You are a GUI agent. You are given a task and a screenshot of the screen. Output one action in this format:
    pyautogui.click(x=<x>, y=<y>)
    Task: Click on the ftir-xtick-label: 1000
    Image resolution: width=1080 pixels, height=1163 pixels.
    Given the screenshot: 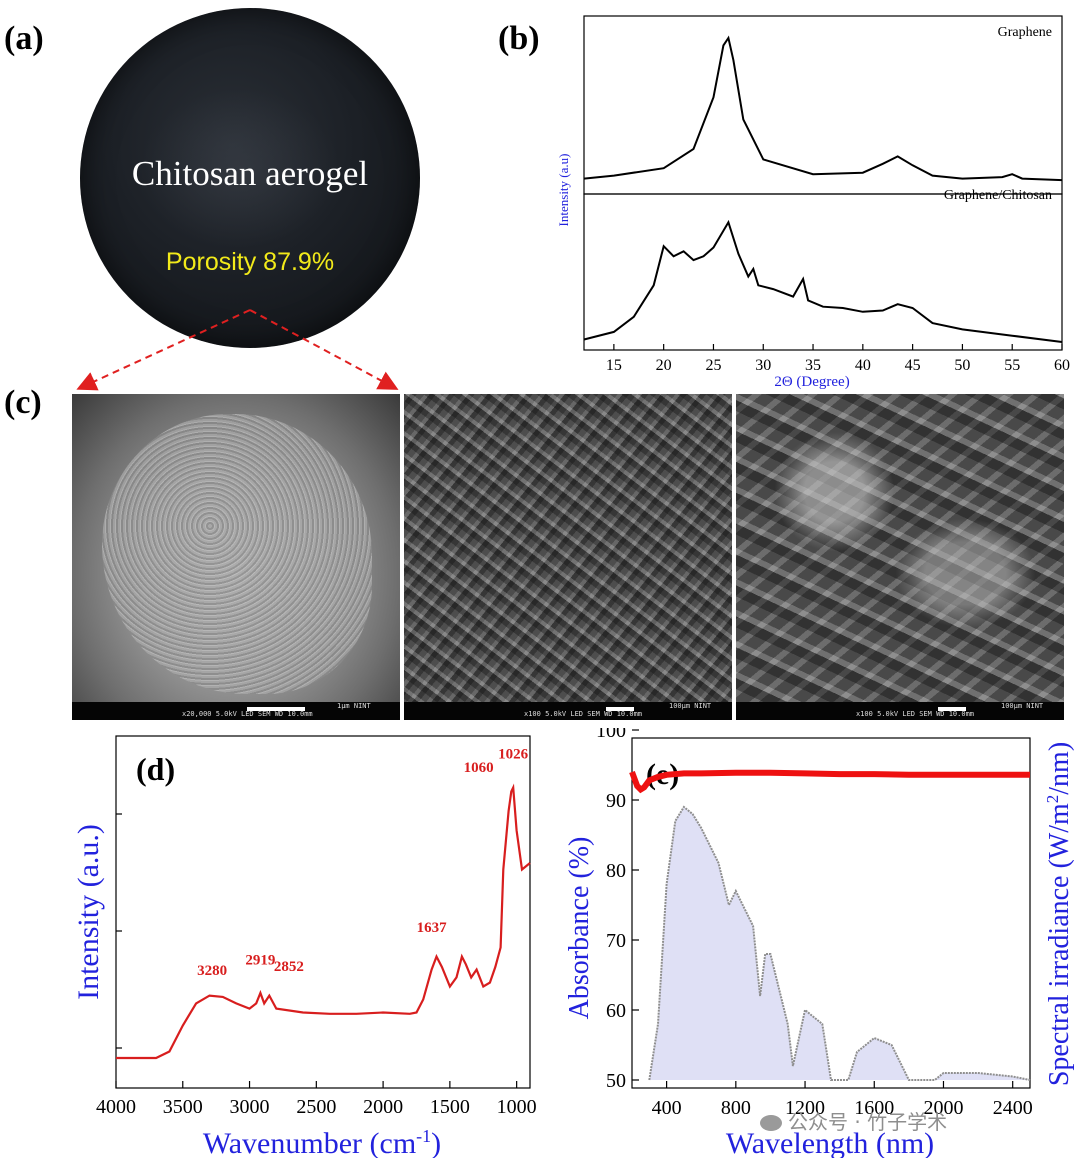 What is the action you would take?
    pyautogui.click(x=517, y=1107)
    